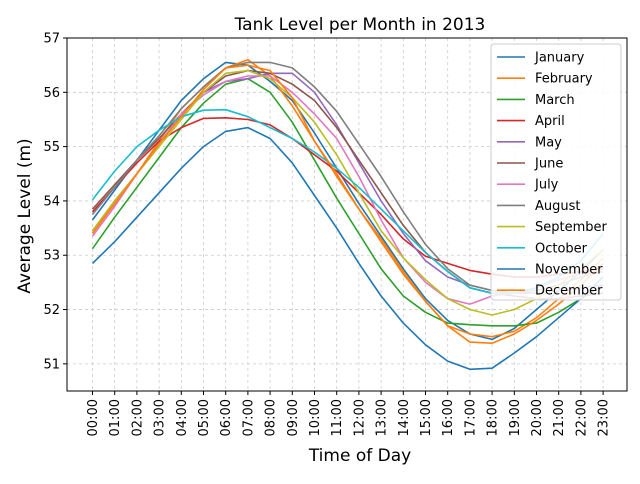 Image resolution: width=640 pixels, height=484 pixels. I want to click on y-tick-label: 55, so click(51, 147).